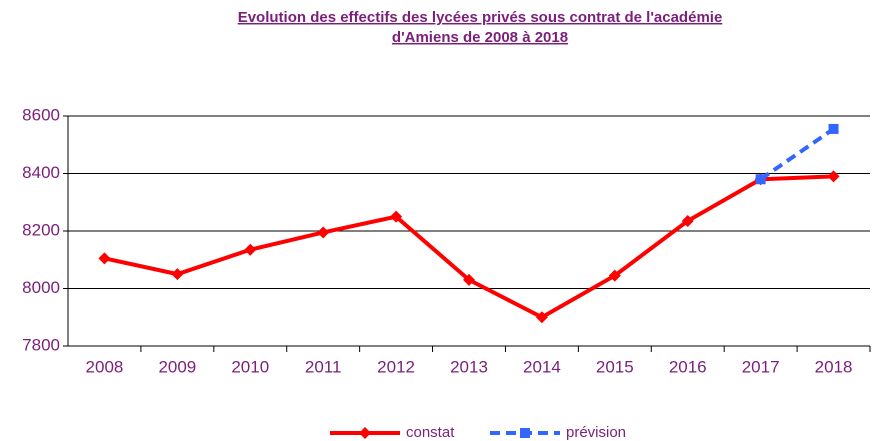 This screenshot has height=441, width=873. What do you see at coordinates (41, 344) in the screenshot?
I see `y-tick-label: 7800` at bounding box center [41, 344].